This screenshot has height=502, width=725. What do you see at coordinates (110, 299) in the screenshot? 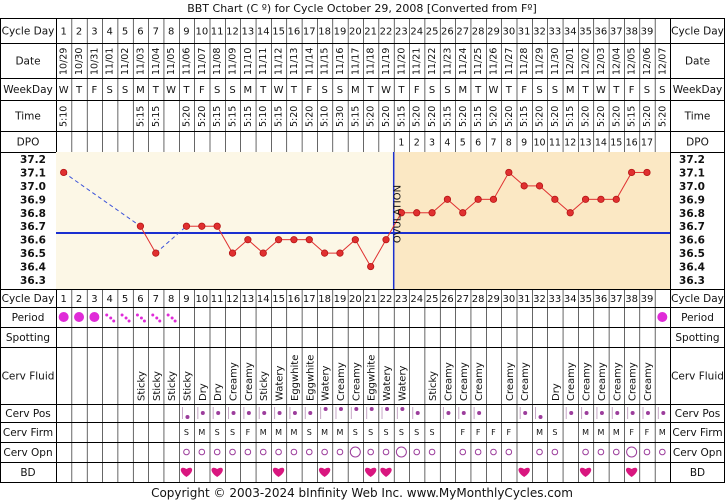
I see `cycle-day-label-lower: 4` at bounding box center [110, 299].